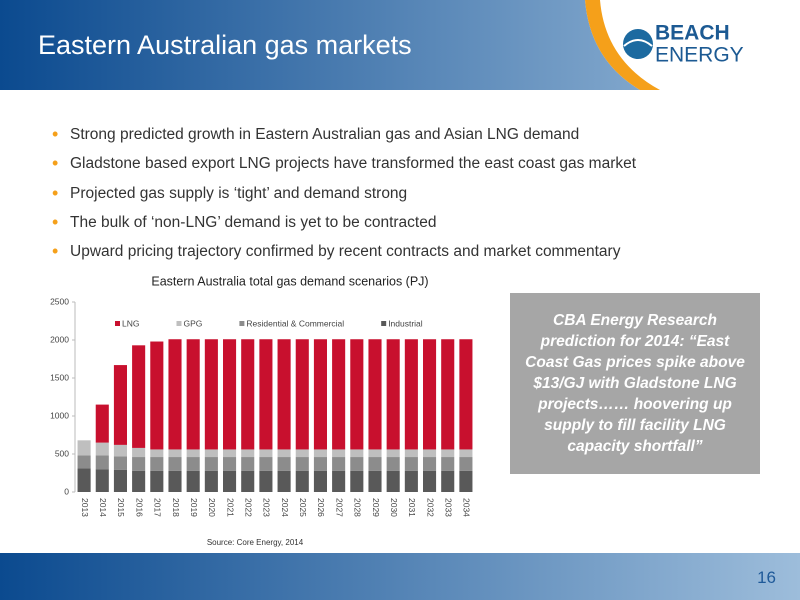 Image resolution: width=800 pixels, height=600 pixels. I want to click on x-tick-label: 2022, so click(248, 507).